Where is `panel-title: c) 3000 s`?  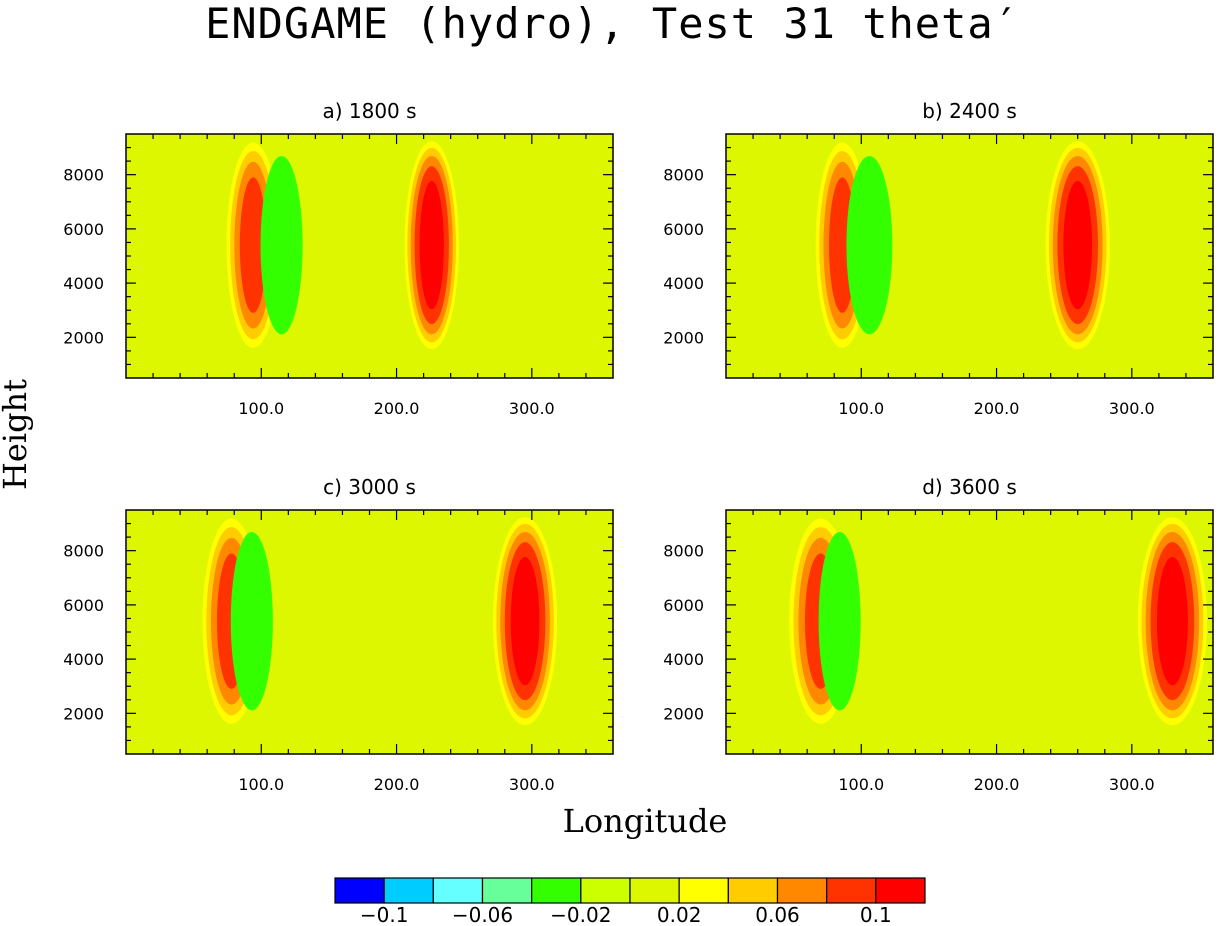
panel-title: c) 3000 s is located at coordinates (369, 487).